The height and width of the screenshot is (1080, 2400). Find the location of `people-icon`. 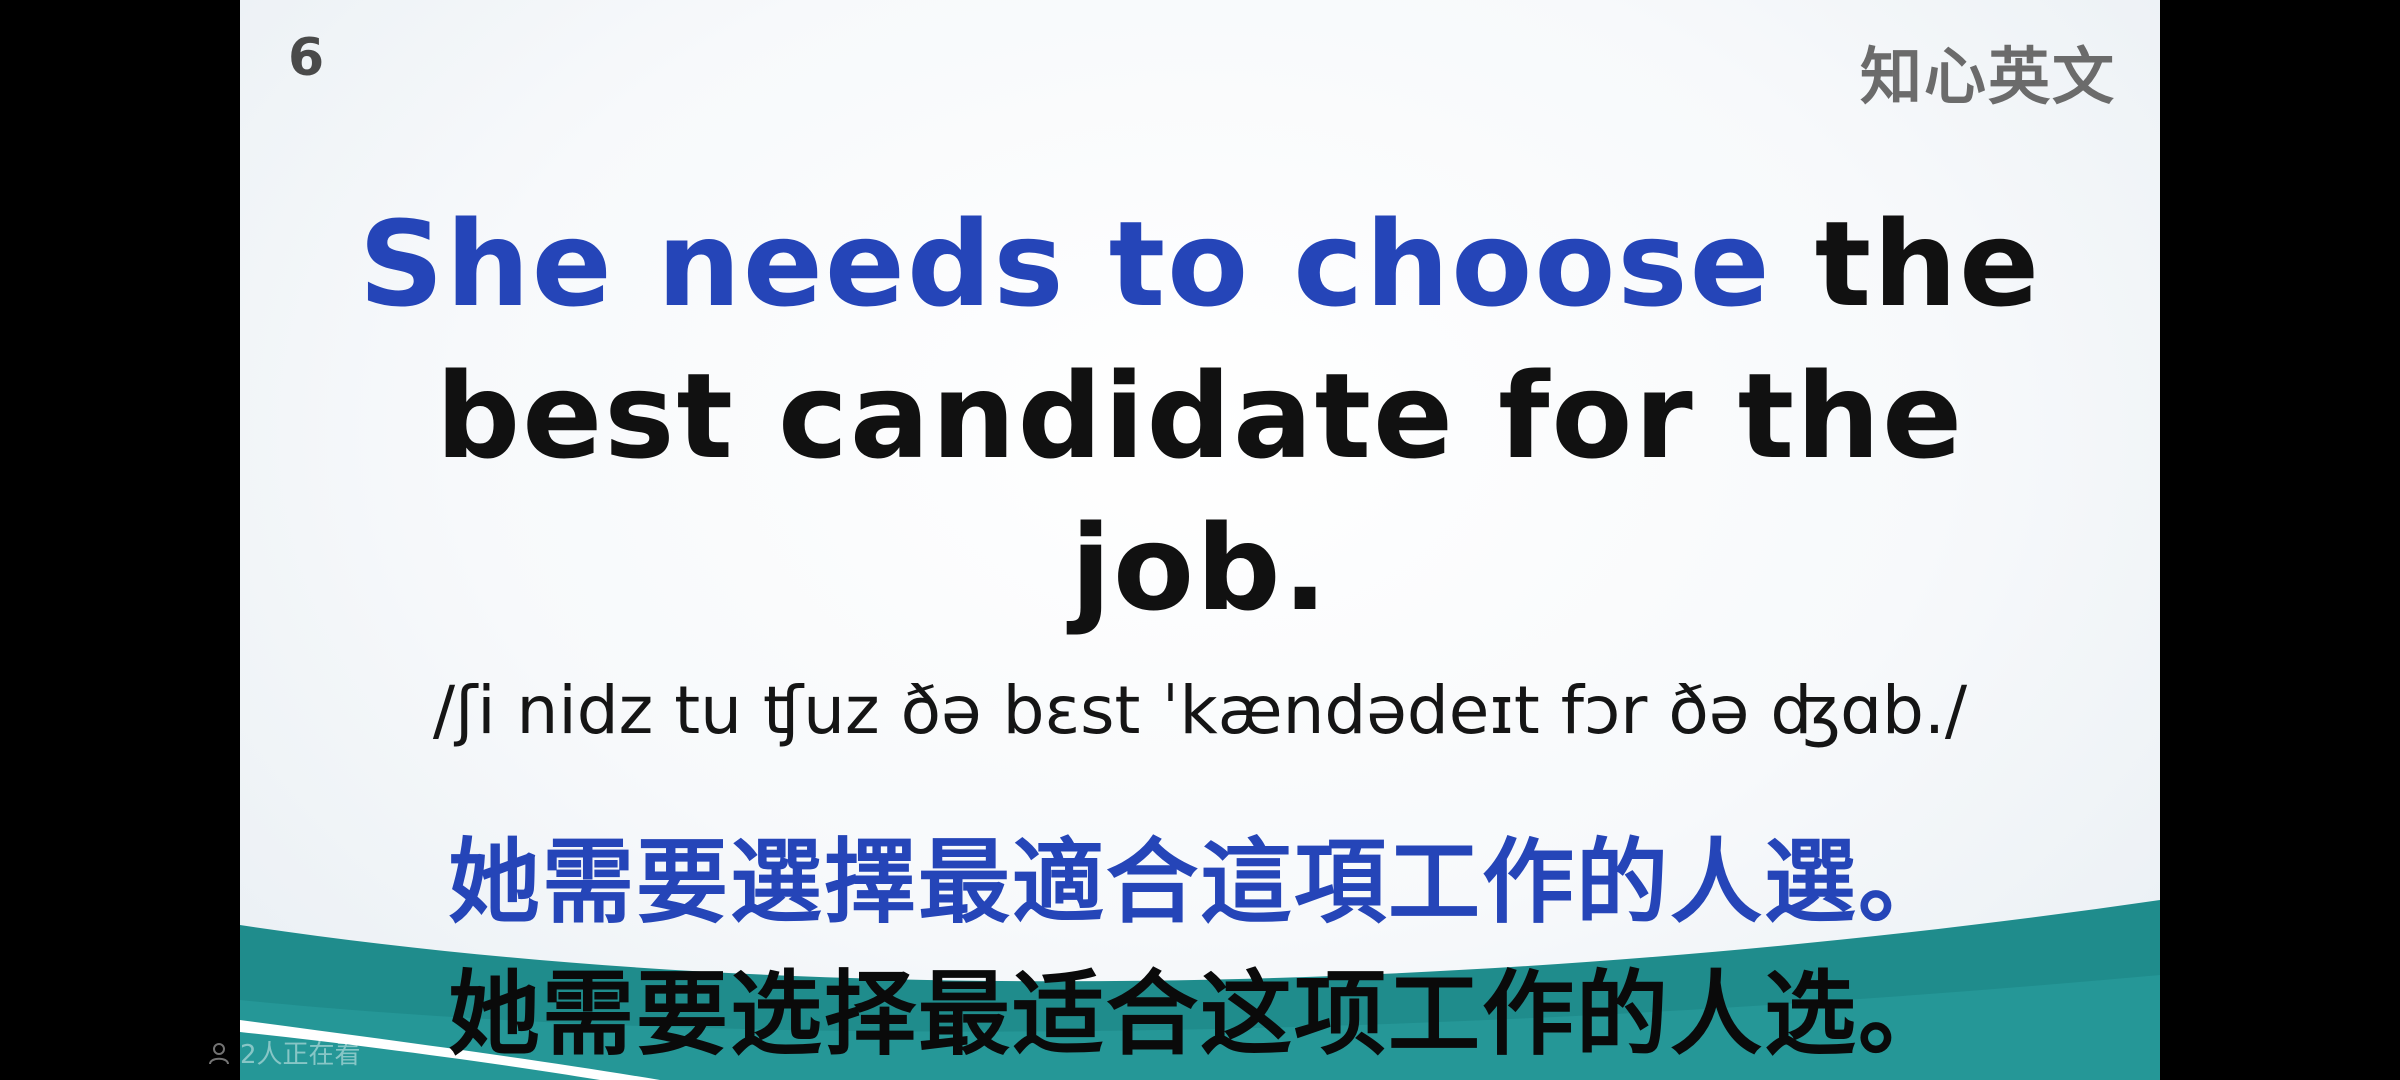

people-icon is located at coordinates (219, 1053).